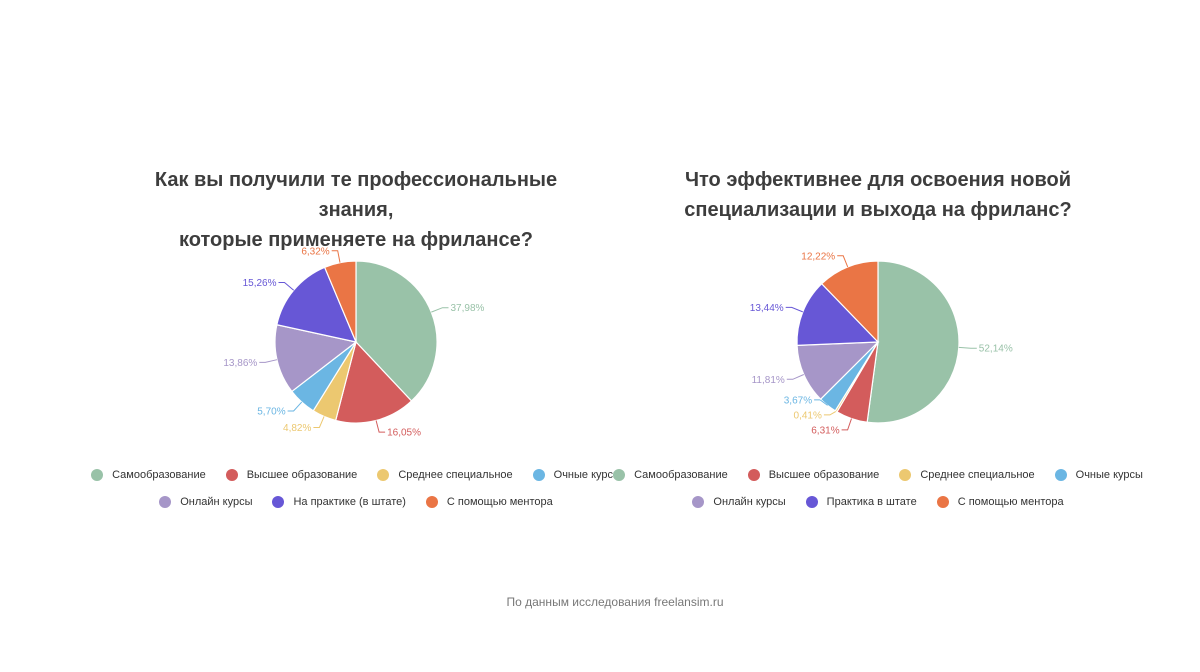  Describe the element at coordinates (767, 308) in the screenshot. I see `pie-data-label: 13,44%` at that location.